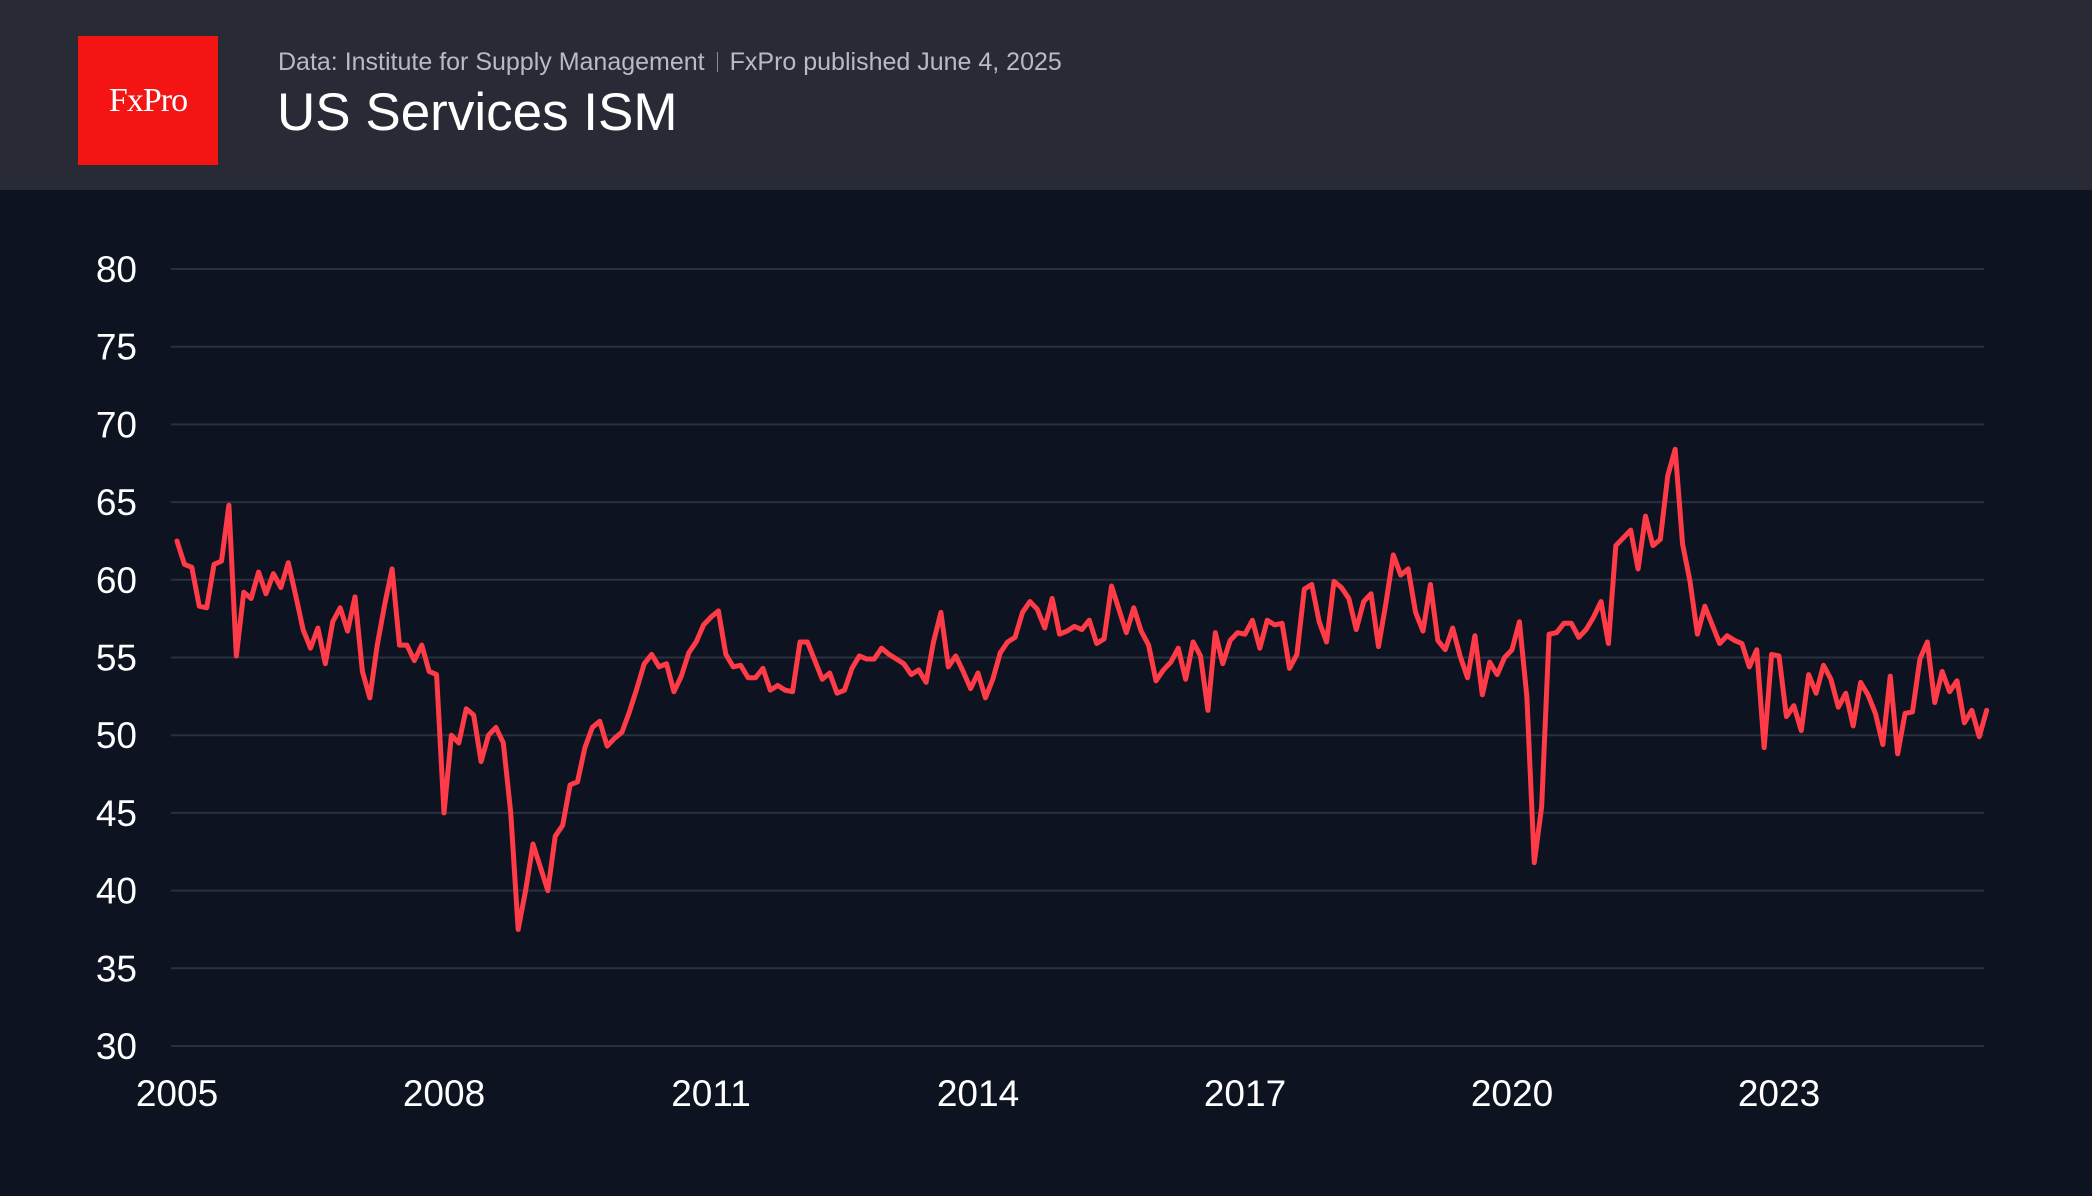  Describe the element at coordinates (116, 813) in the screenshot. I see `y-tick-label: 45` at that location.